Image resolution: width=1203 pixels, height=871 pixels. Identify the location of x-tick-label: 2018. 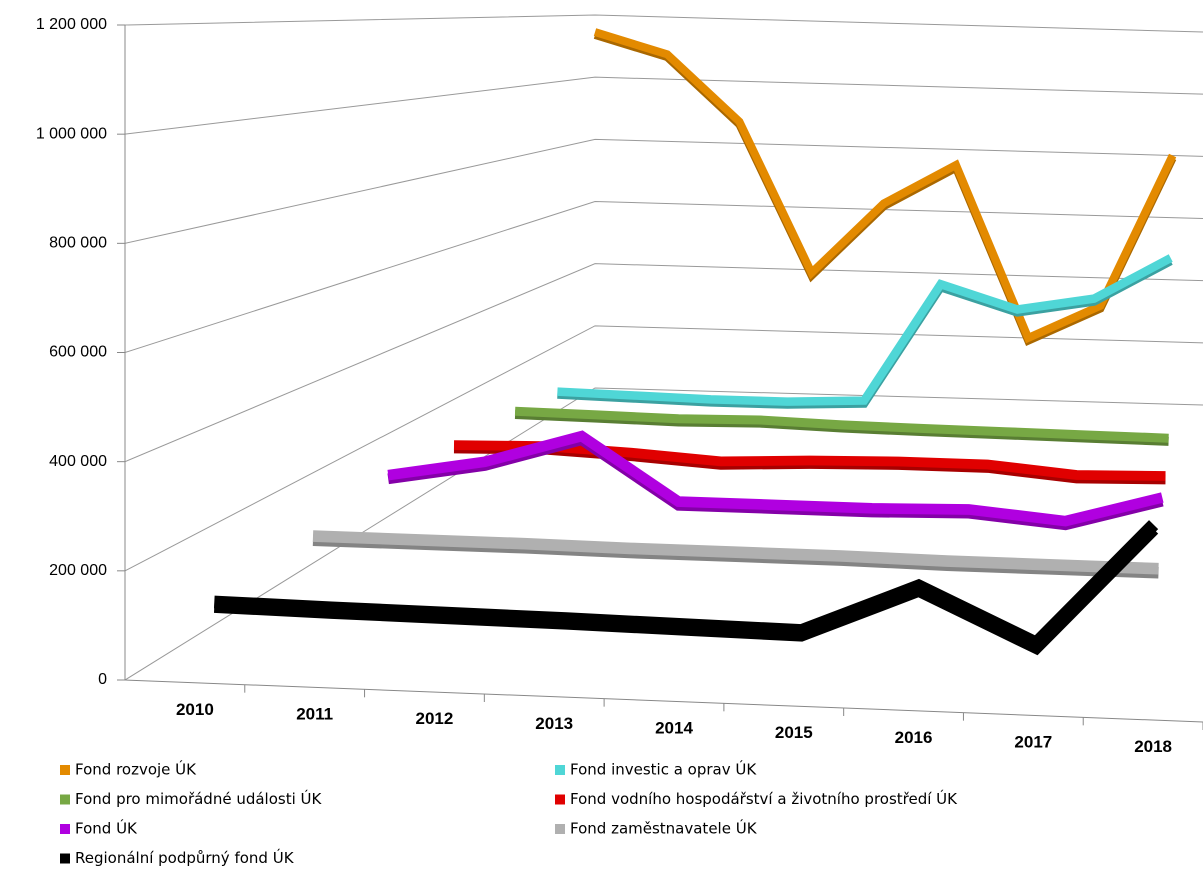
(1153, 746).